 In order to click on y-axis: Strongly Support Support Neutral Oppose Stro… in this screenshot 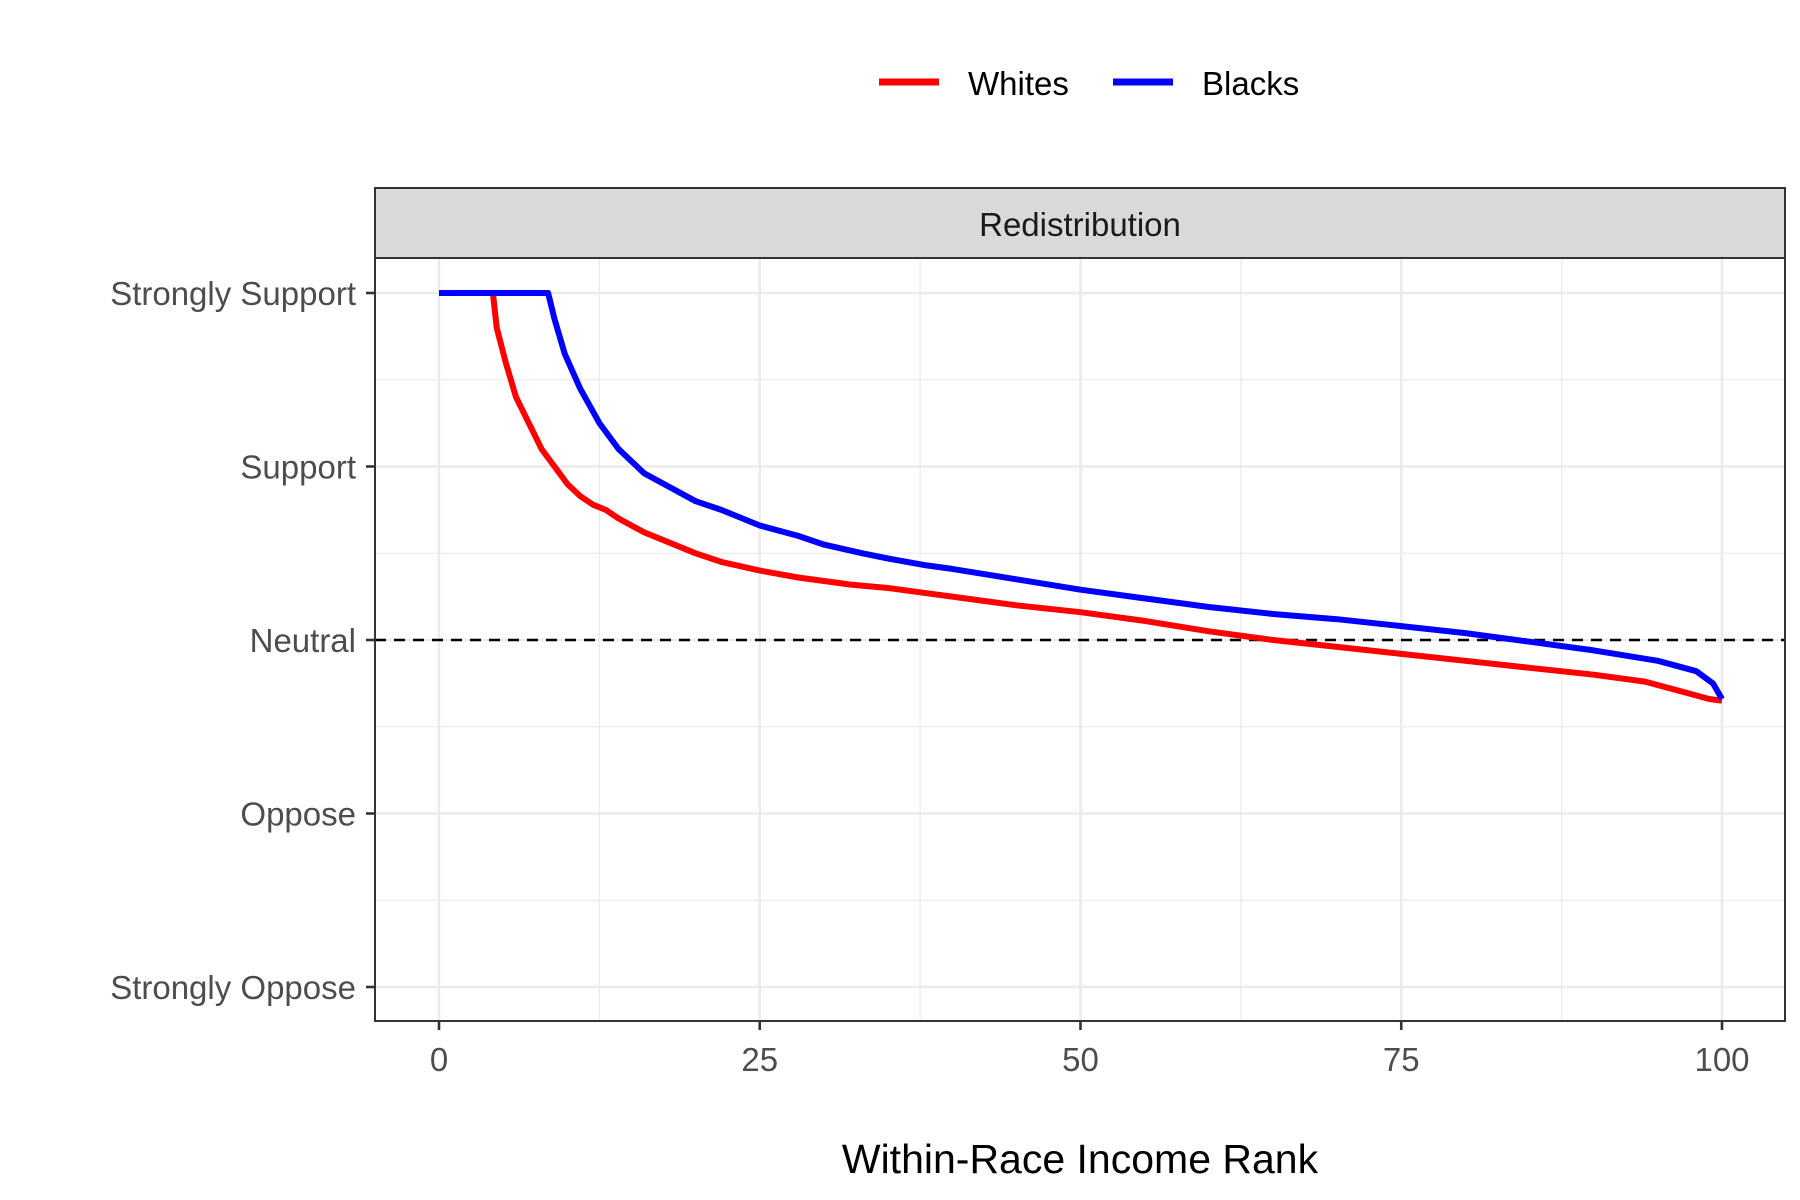, I will do `click(242, 640)`.